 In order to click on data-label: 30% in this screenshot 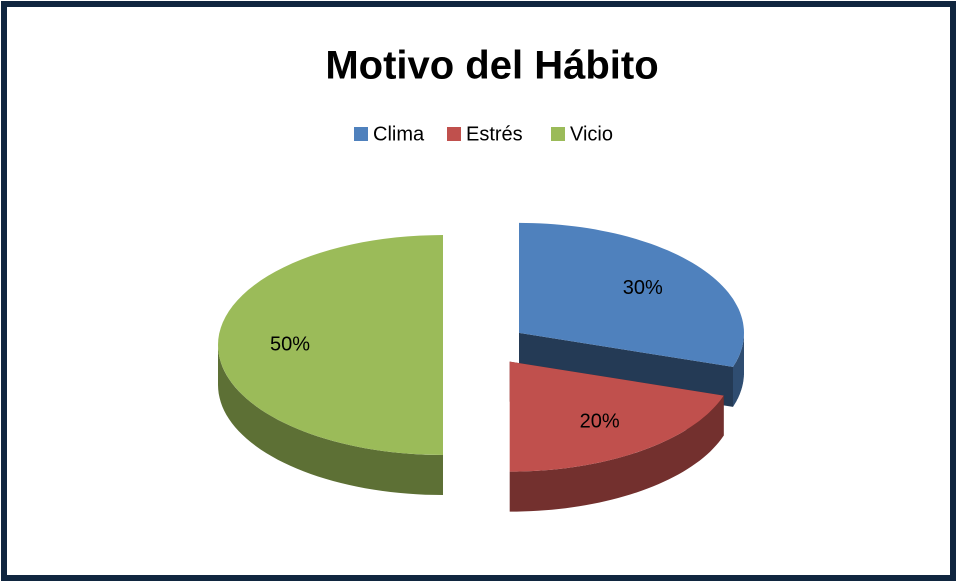, I will do `click(643, 288)`.